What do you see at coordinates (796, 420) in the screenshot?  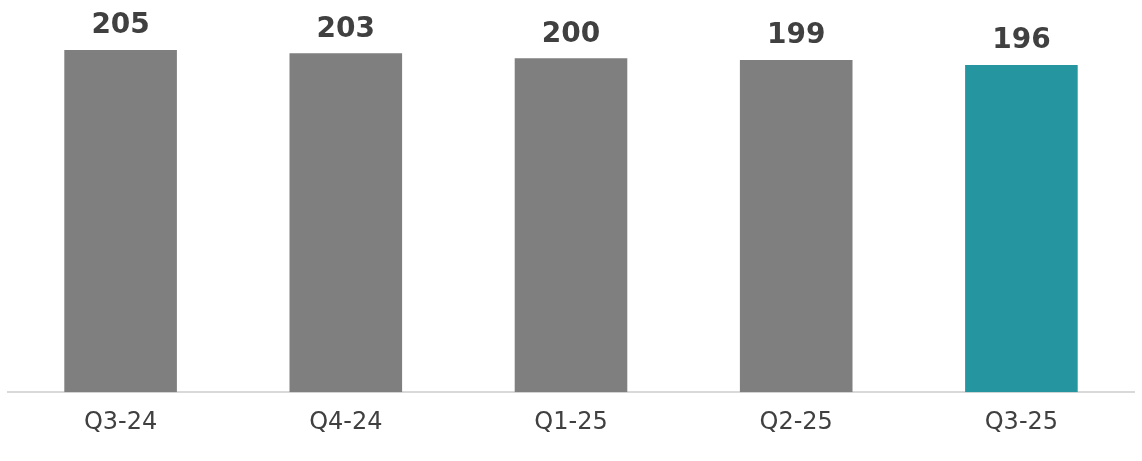 I see `x-tick-label: Q2-25` at bounding box center [796, 420].